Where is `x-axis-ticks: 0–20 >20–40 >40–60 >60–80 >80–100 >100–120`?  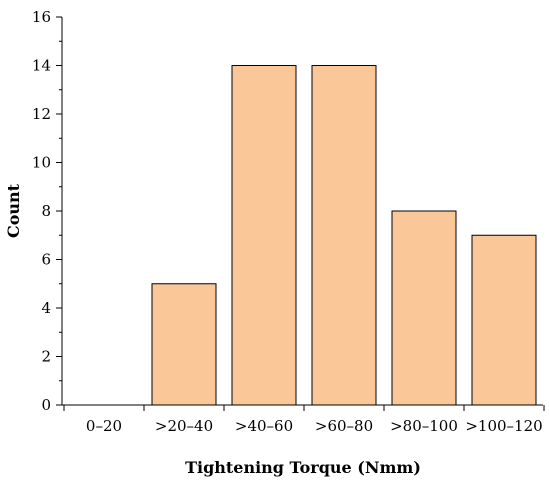 x-axis-ticks: 0–20 >20–40 >40–60 >60–80 >80–100 >100–120 is located at coordinates (304, 420).